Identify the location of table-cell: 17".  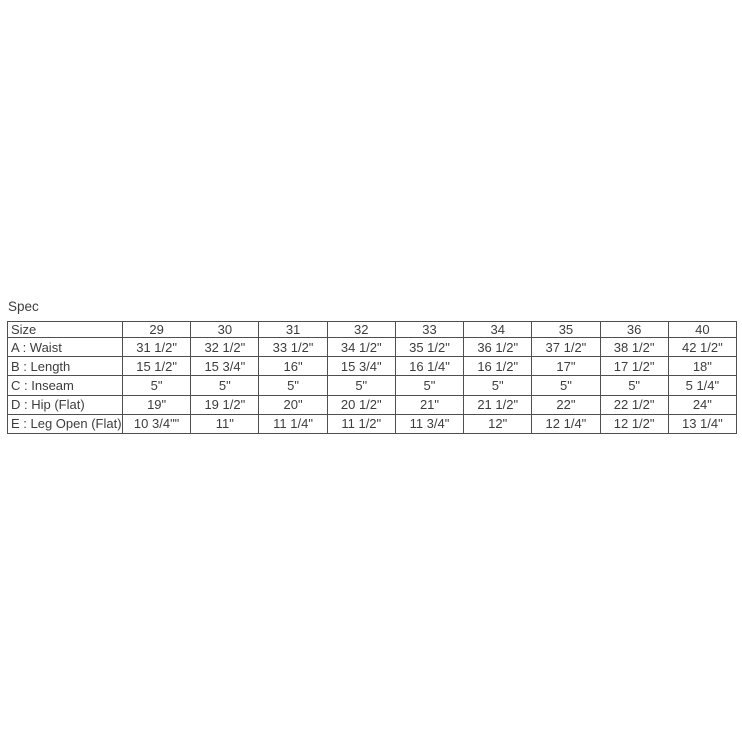
(566, 366).